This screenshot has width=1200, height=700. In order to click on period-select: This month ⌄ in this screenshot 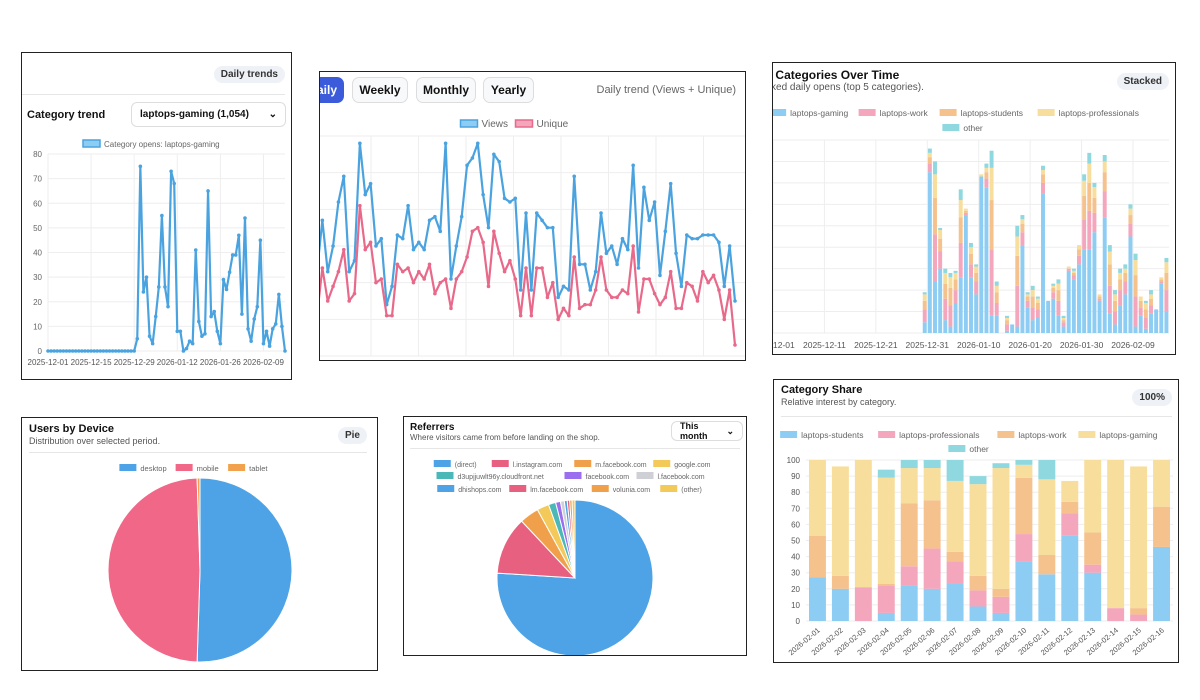, I will do `click(707, 431)`.